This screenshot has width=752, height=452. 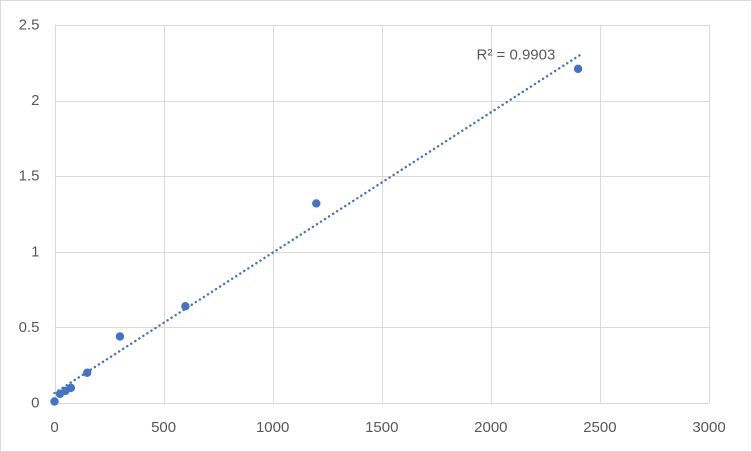 I want to click on y-axis-tick-label: 1, so click(x=35, y=251).